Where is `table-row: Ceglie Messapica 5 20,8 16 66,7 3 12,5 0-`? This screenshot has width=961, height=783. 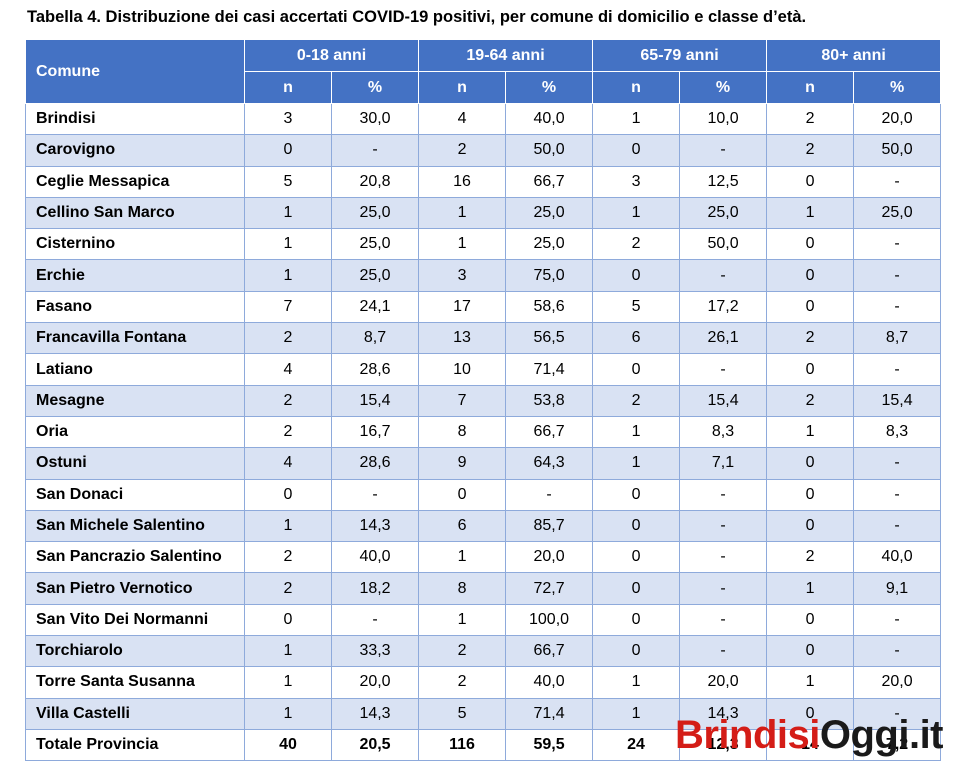 table-row: Ceglie Messapica 5 20,8 16 66,7 3 12,5 0- is located at coordinates (483, 181).